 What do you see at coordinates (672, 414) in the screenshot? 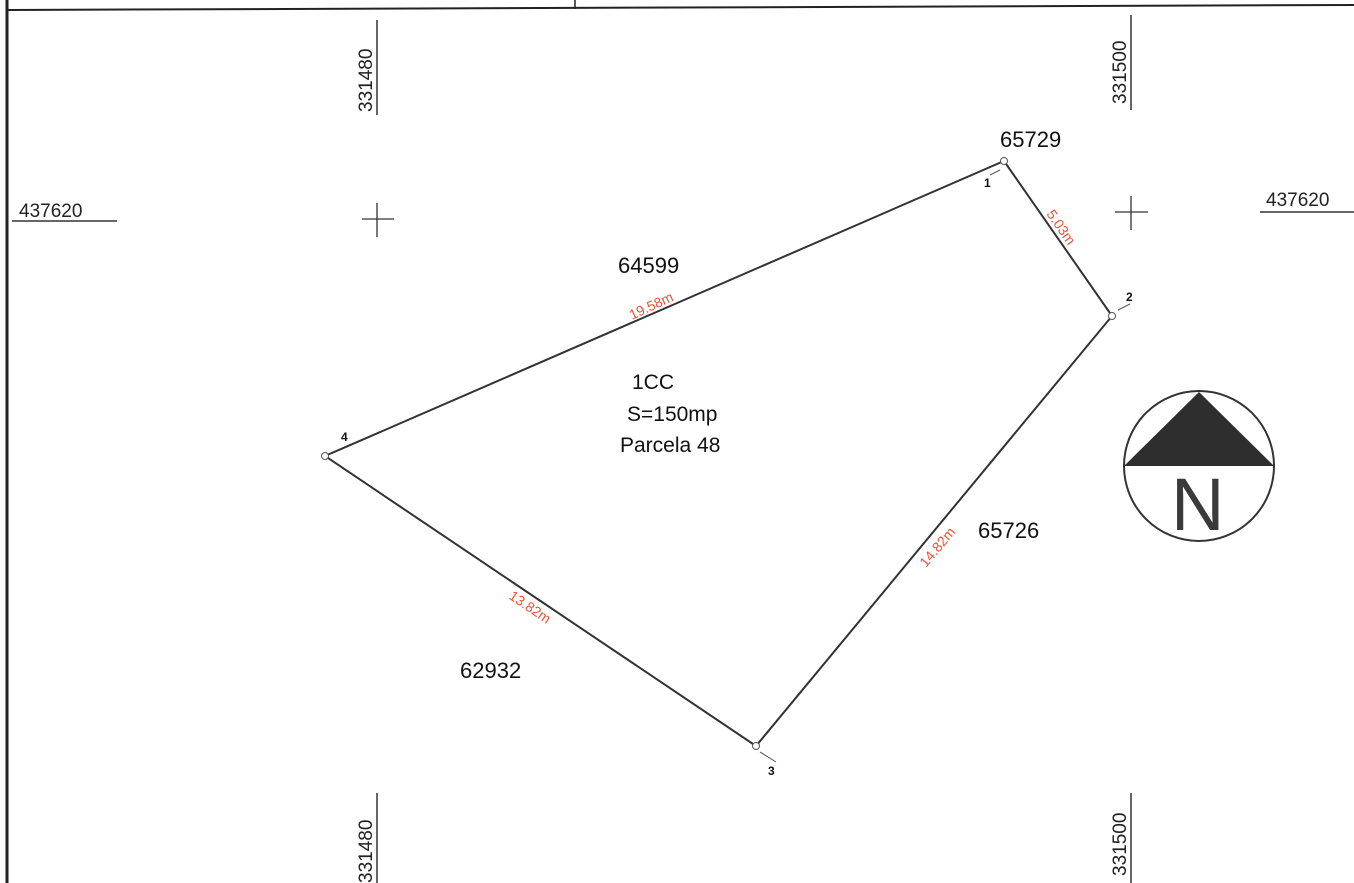
I see `parcel-area: S=150mp` at bounding box center [672, 414].